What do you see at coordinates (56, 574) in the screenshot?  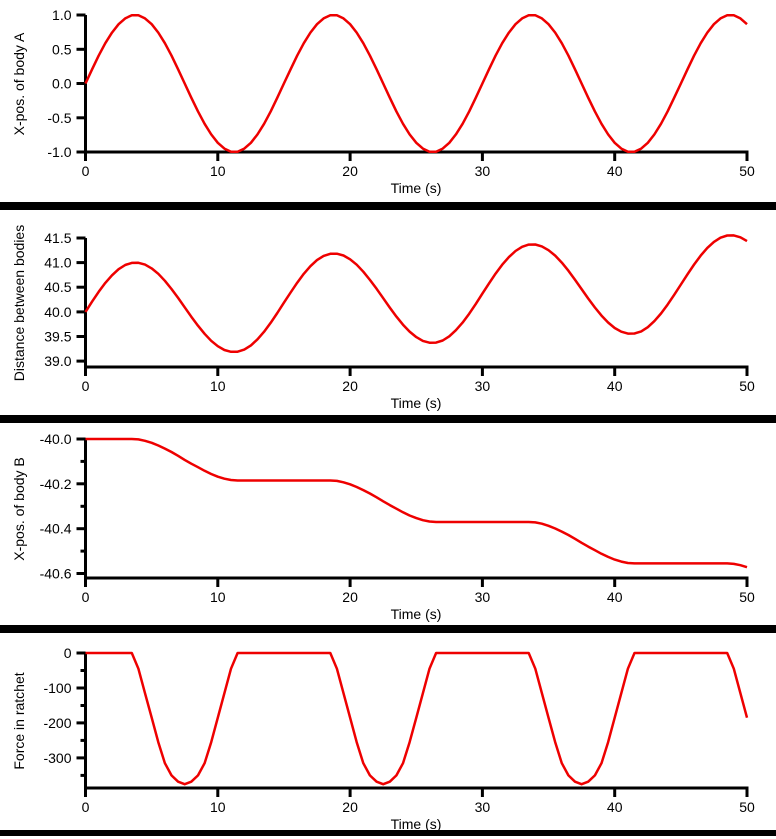 I see `y-tick-label: -40.6` at bounding box center [56, 574].